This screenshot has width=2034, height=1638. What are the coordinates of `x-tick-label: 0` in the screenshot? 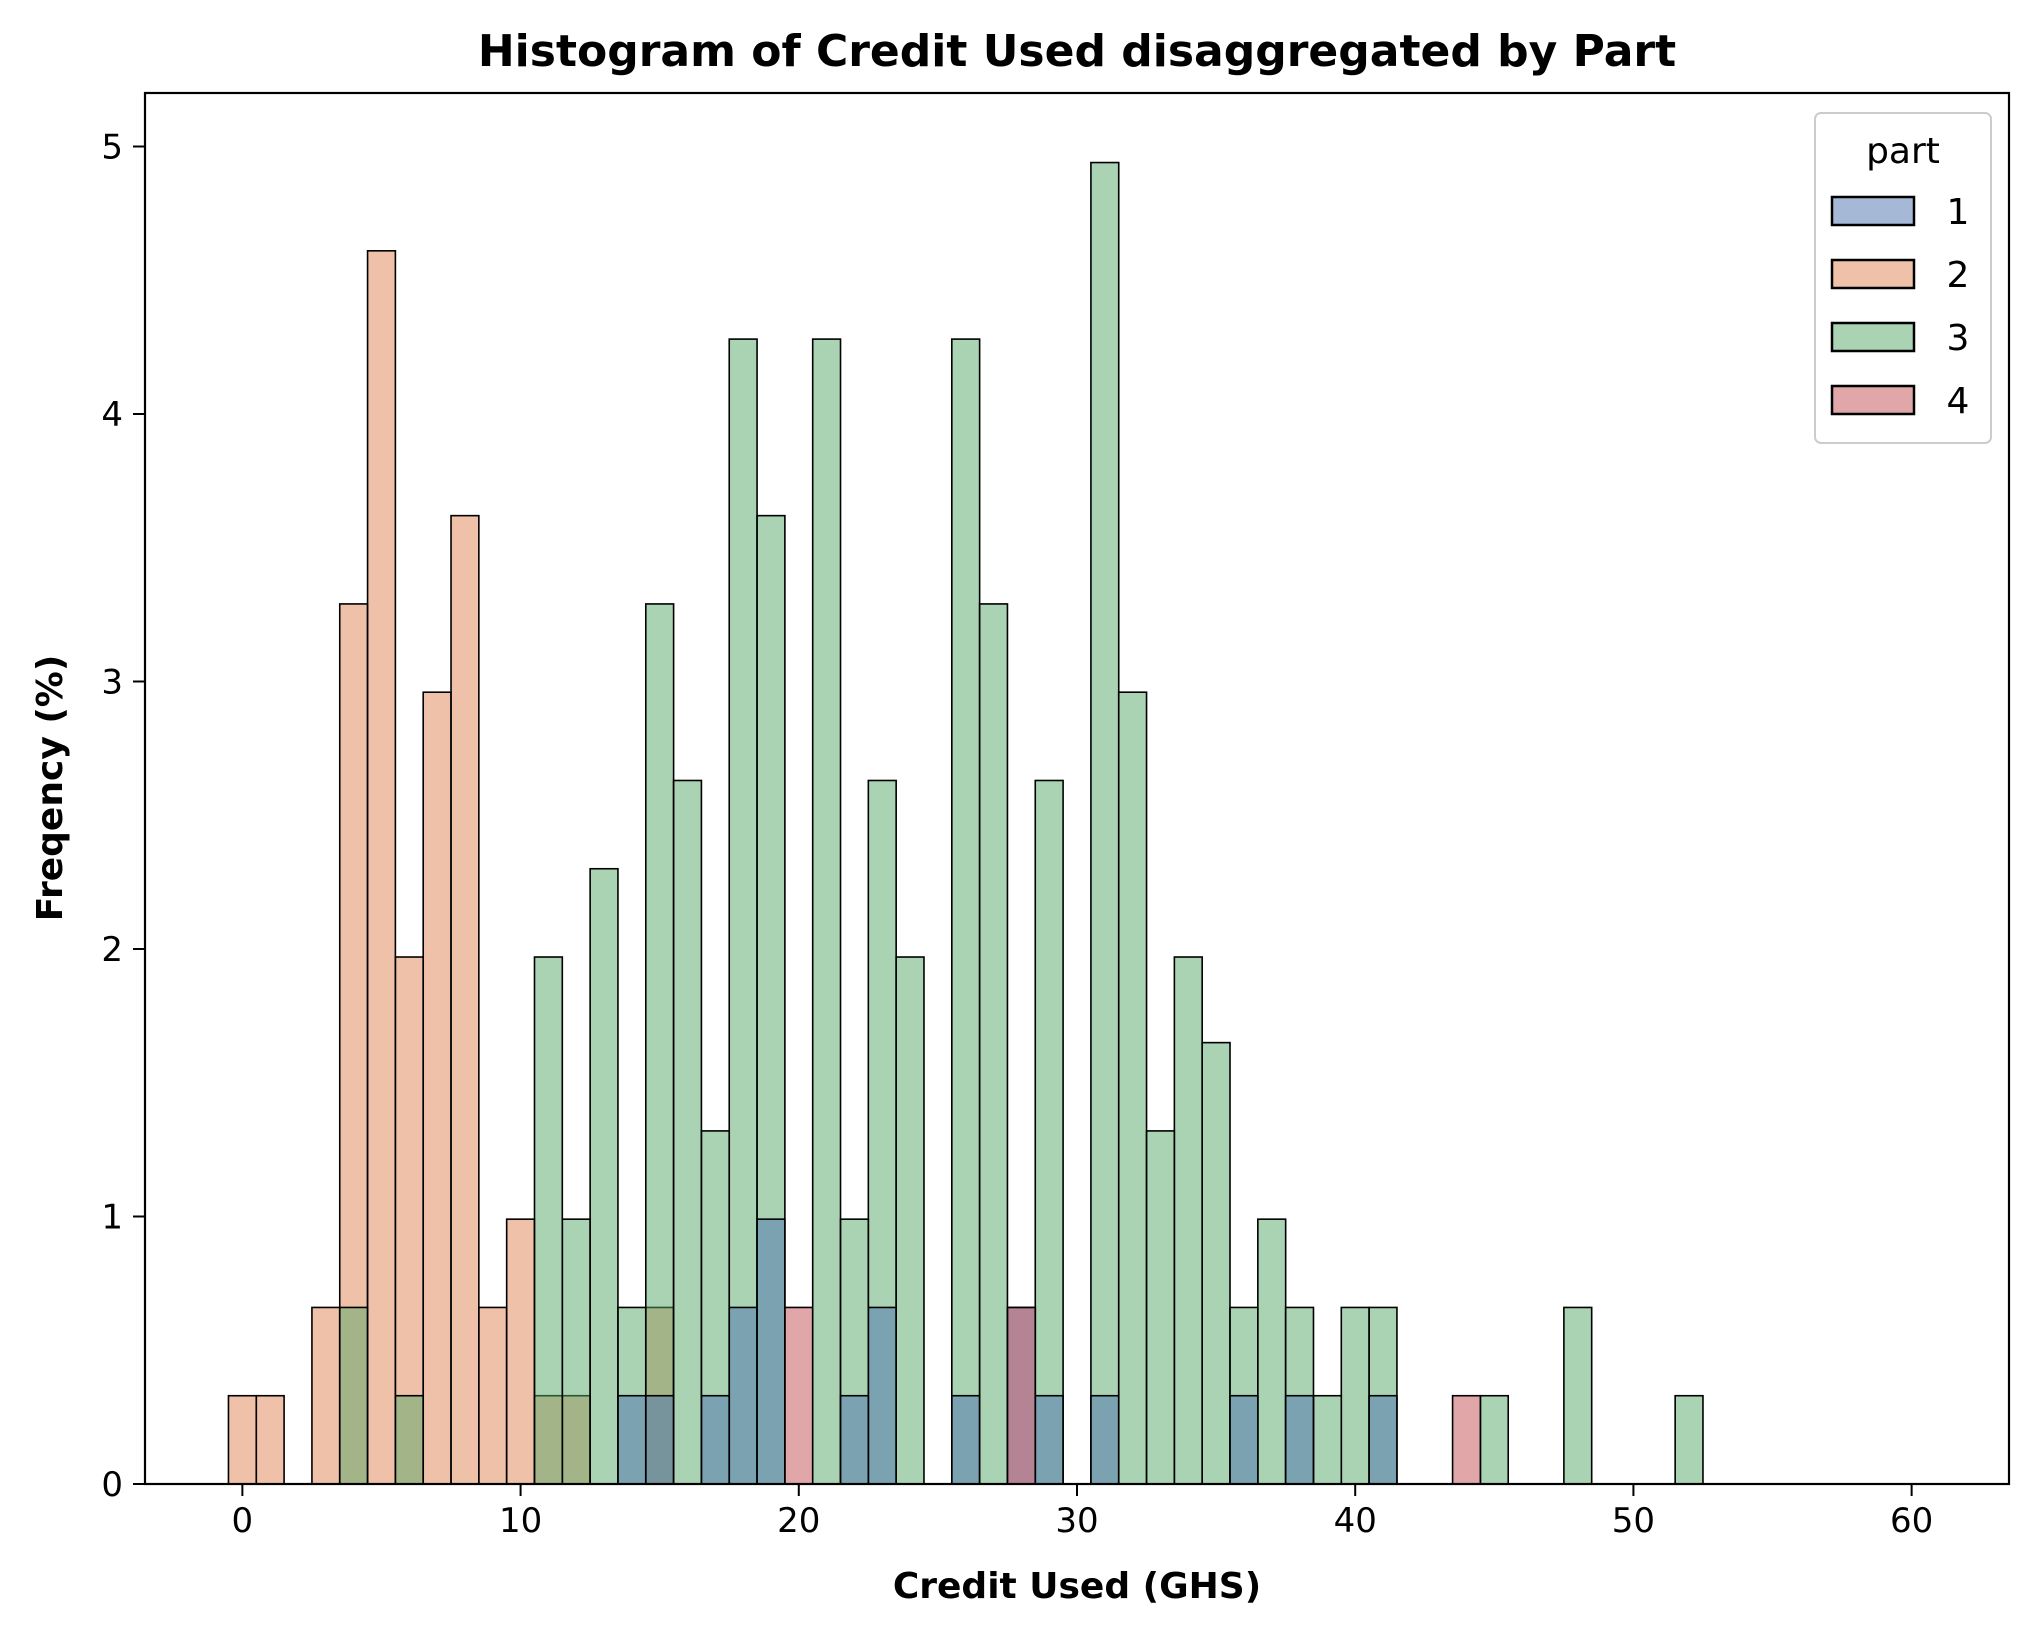 It's located at (243, 1521).